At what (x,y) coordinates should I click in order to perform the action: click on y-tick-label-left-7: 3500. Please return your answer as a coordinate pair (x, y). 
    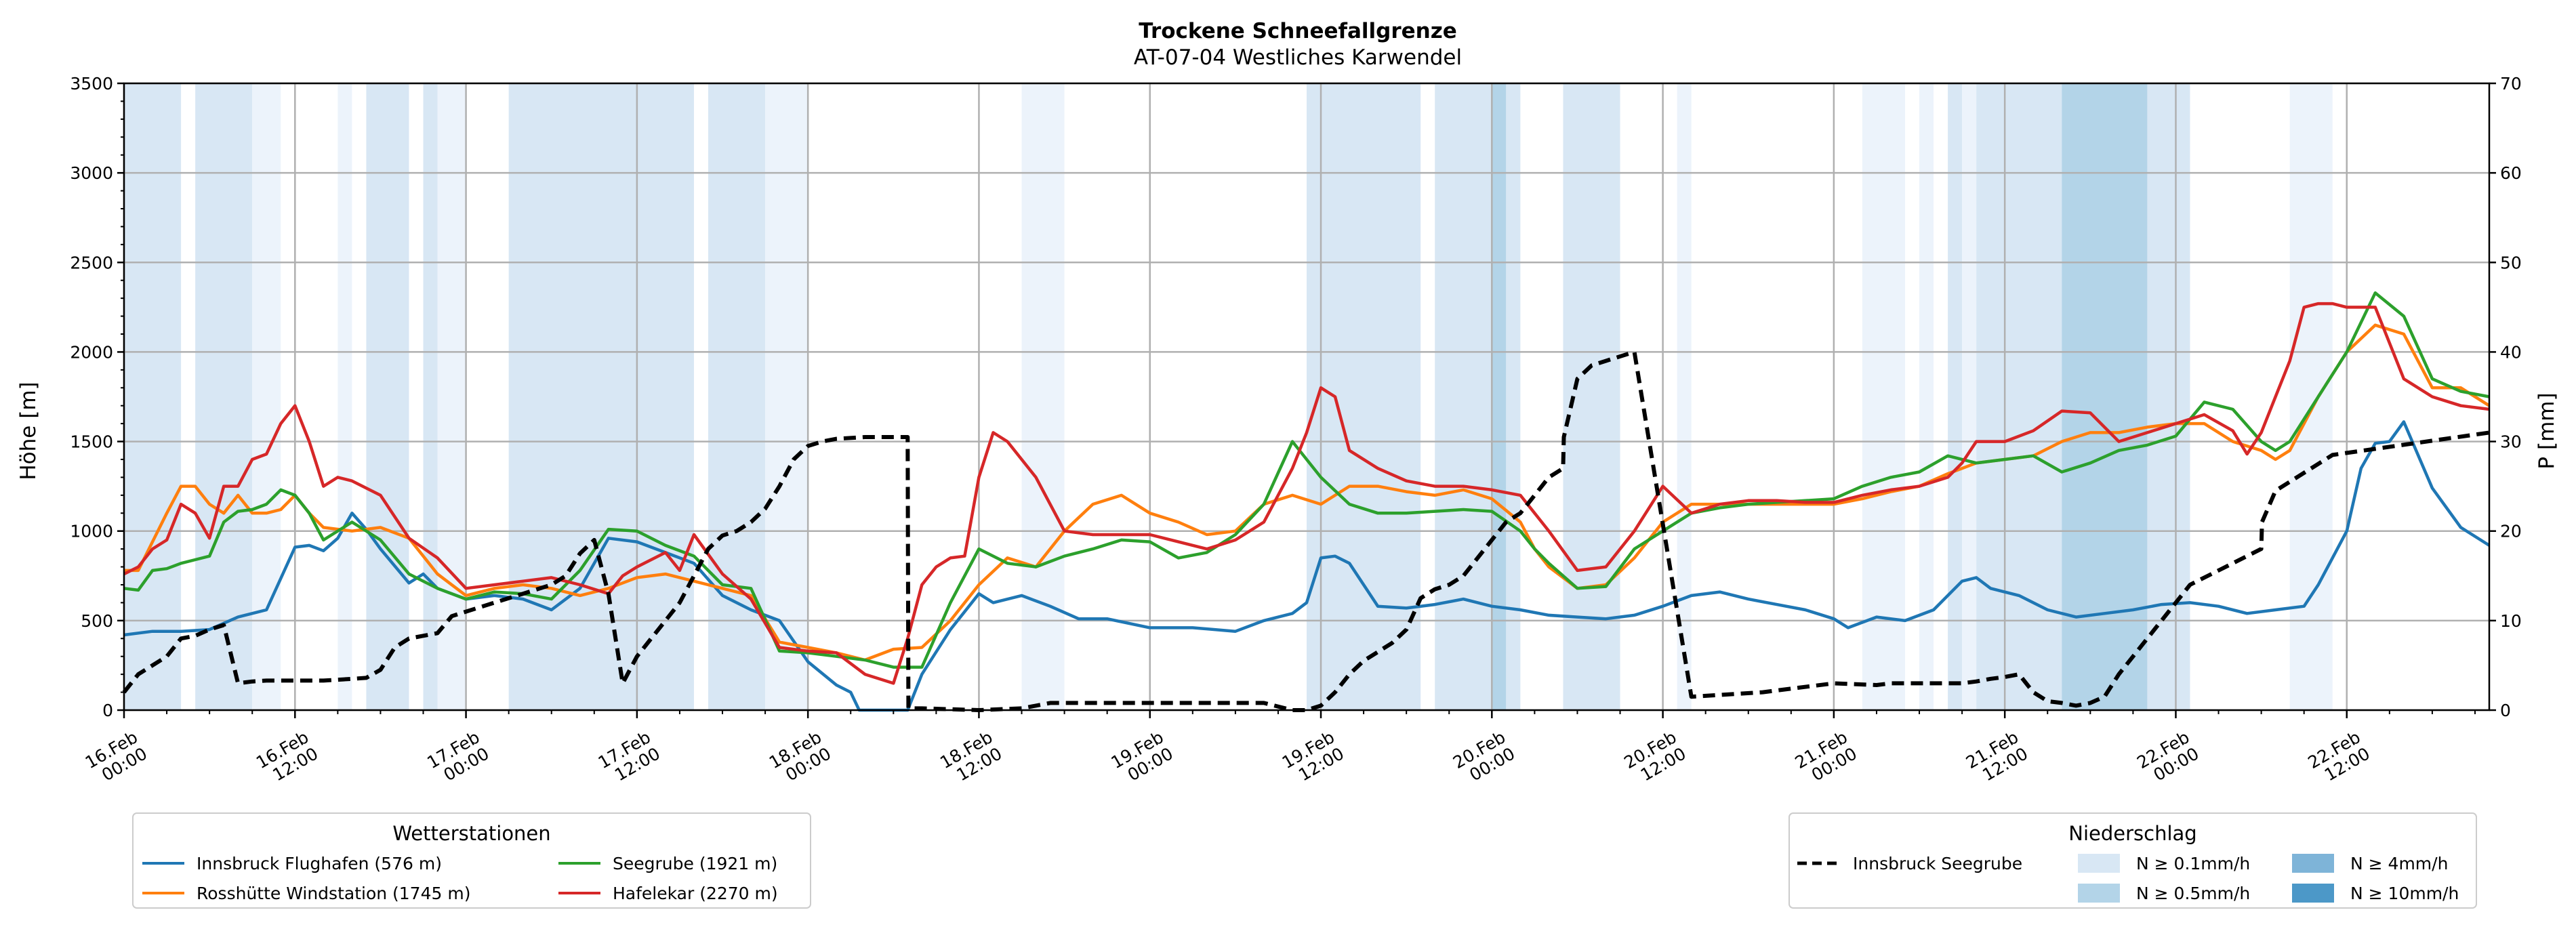
    Looking at the image, I should click on (91, 84).